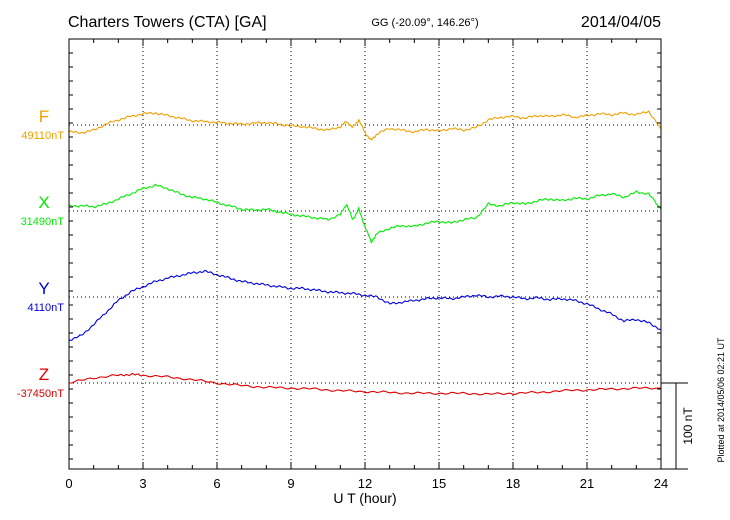 Image resolution: width=730 pixels, height=520 pixels. What do you see at coordinates (44, 374) in the screenshot?
I see `series-name-z: Z` at bounding box center [44, 374].